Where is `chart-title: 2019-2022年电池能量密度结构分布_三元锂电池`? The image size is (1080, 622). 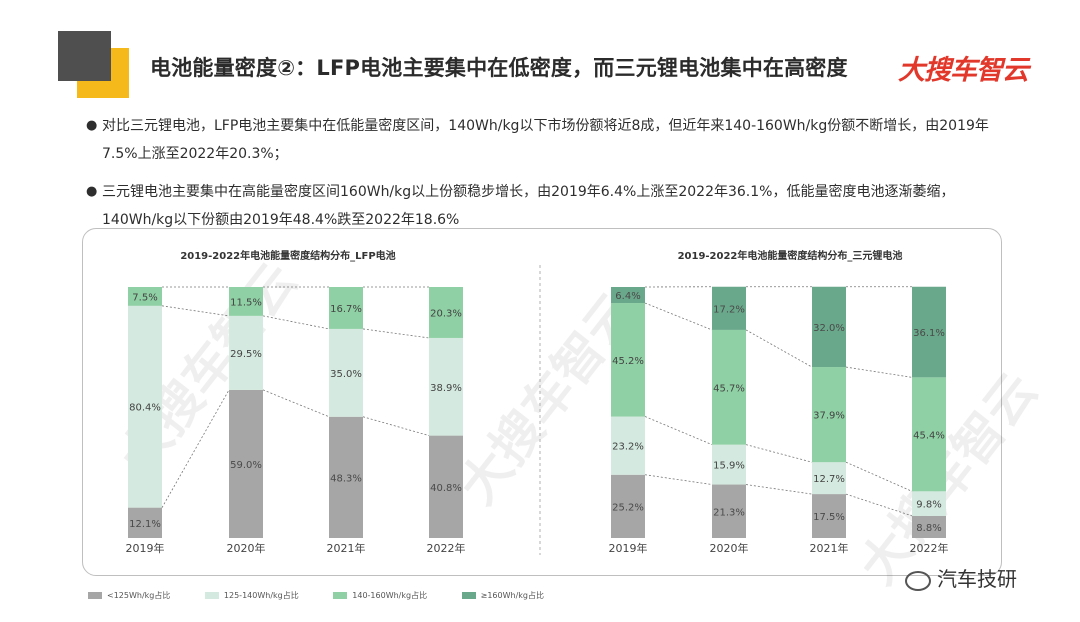
chart-title: 2019-2022年电池能量密度结构分布_三元锂电池 is located at coordinates (790, 255).